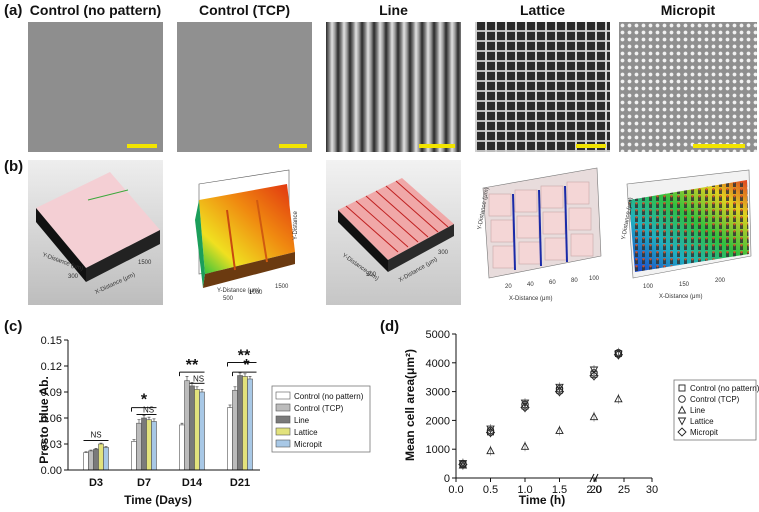  Describe the element at coordinates (438, 450) in the screenshot. I see `y-tick-label: 1000` at that location.